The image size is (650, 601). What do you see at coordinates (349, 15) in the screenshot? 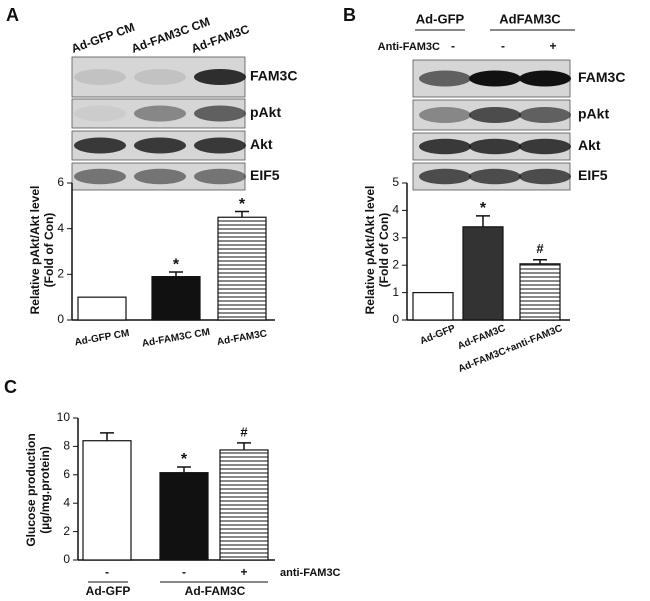
I see `panel-label: B` at bounding box center [349, 15].